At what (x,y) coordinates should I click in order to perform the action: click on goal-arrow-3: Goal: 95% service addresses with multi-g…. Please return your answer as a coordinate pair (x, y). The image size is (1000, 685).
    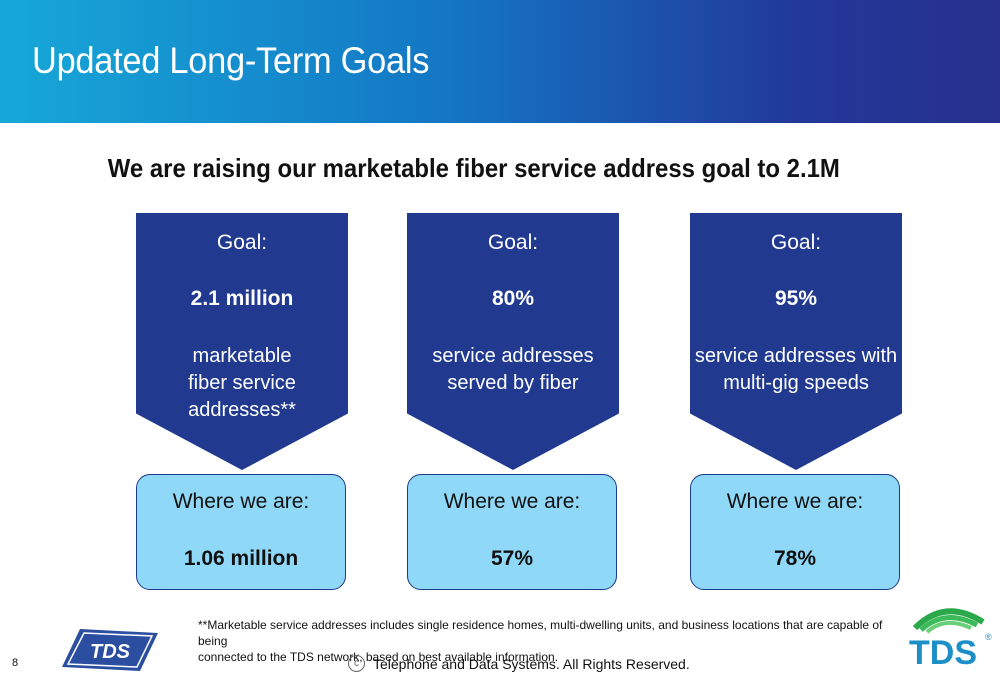
    Looking at the image, I should click on (796, 341).